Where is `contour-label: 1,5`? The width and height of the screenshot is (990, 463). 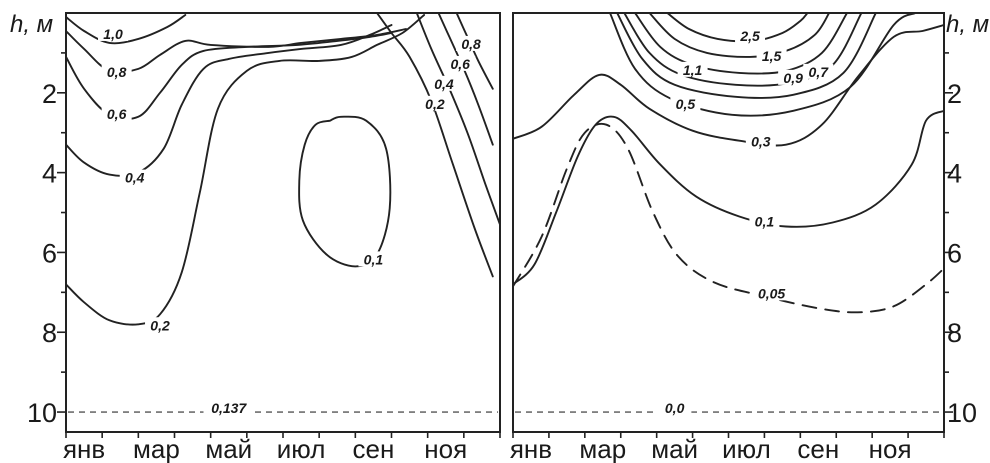 contour-label: 1,5 is located at coordinates (772, 56).